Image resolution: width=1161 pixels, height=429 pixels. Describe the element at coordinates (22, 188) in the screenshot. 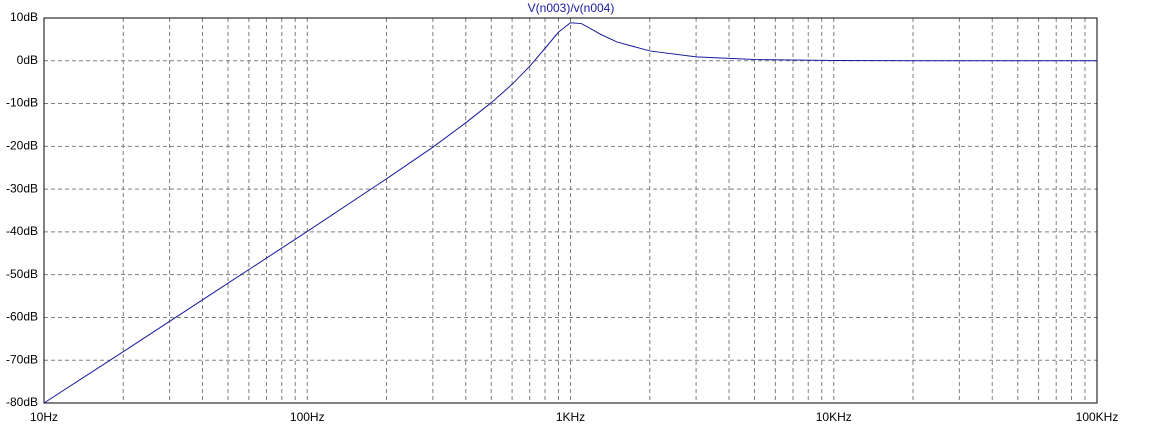

I see `y-tick-label: -30dB` at that location.